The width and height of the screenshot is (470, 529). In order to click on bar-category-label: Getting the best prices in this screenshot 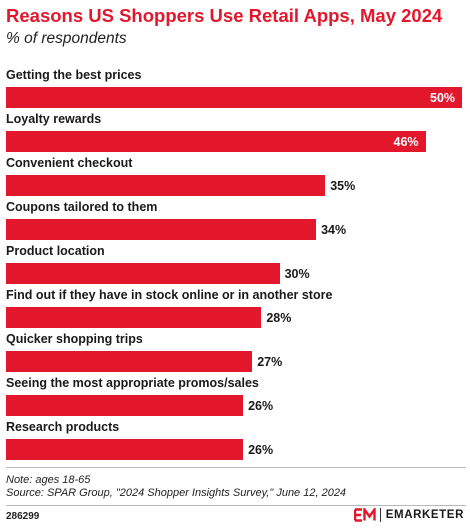, I will do `click(74, 75)`.